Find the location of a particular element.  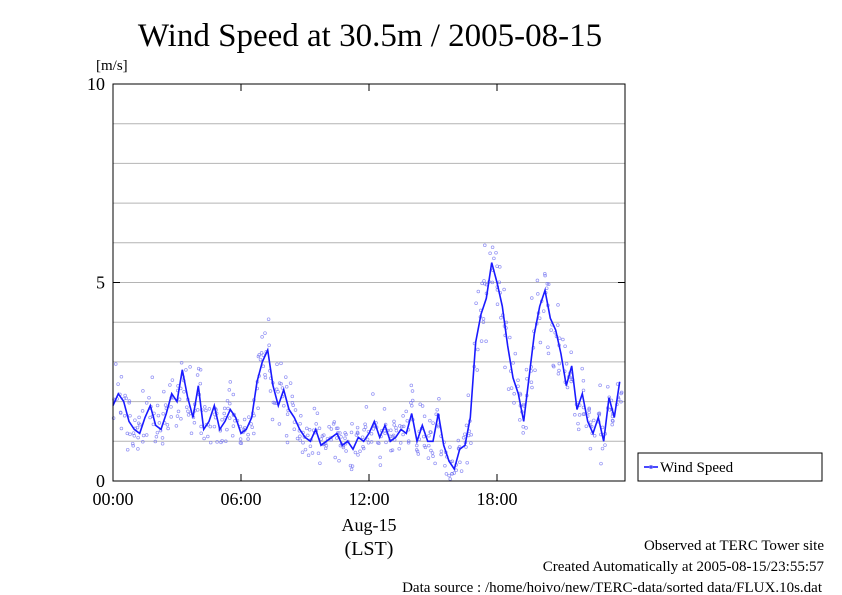

x-tick-label: 18:00 is located at coordinates (496, 499).